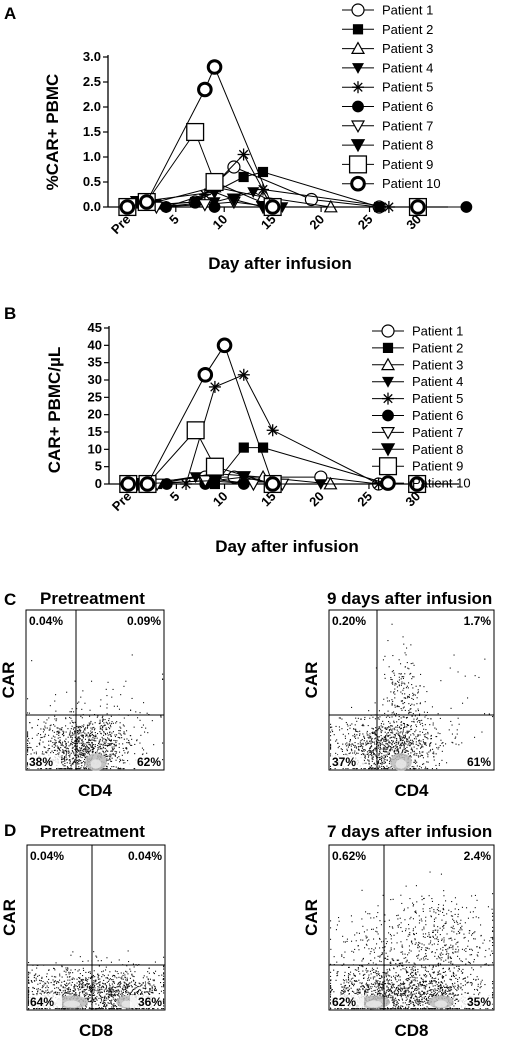 The height and width of the screenshot is (1038, 520). What do you see at coordinates (92, 206) in the screenshot?
I see `y-tick-label: 0.0` at bounding box center [92, 206].